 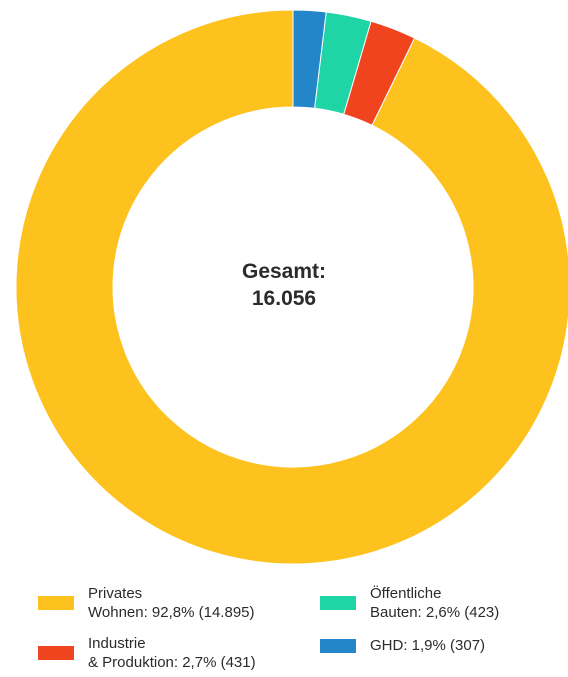 I want to click on legend-item-industrie-produktion: Industrie & Produktion: 2,7% (431), so click(x=147, y=653).